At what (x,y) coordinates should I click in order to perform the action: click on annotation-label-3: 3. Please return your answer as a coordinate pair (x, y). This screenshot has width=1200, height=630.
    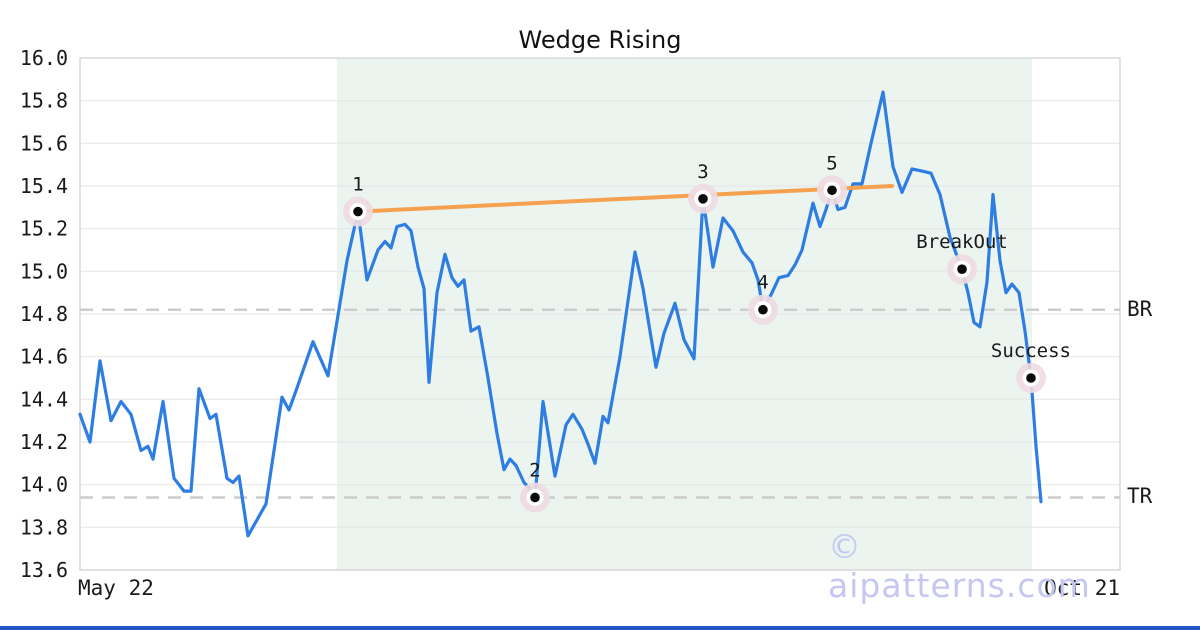
    Looking at the image, I should click on (702, 172).